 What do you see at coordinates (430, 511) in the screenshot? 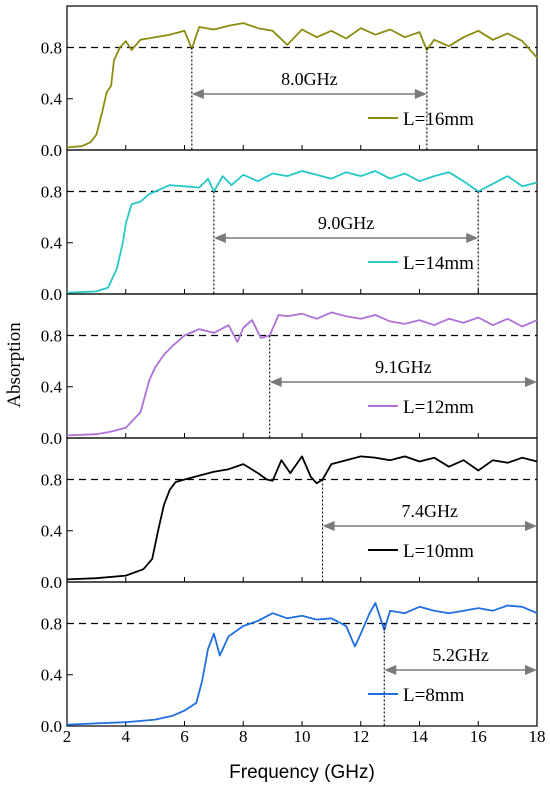
I see `bandwidth-label: 7.4GHz` at bounding box center [430, 511].